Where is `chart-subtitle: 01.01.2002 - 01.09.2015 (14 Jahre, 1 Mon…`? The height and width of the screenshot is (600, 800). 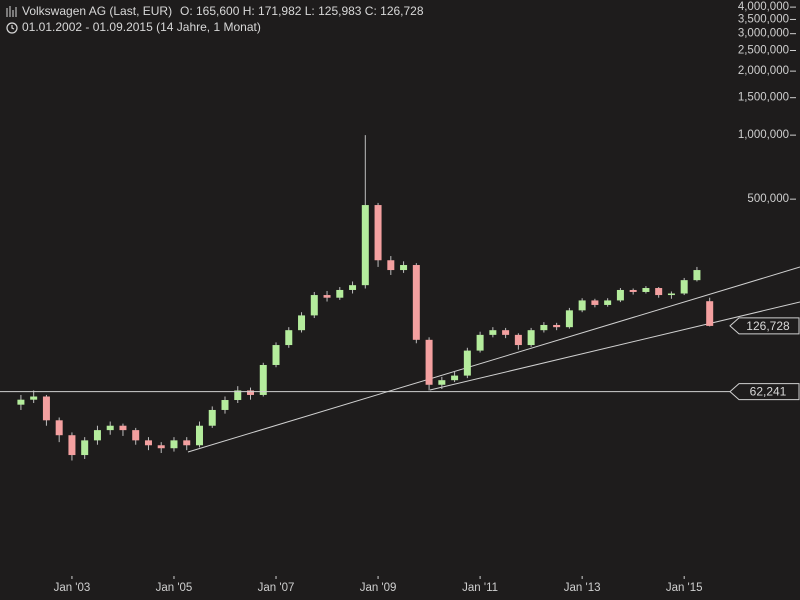
chart-subtitle: 01.01.2002 - 01.09.2015 (14 Jahre, 1 Mon… is located at coordinates (141, 27).